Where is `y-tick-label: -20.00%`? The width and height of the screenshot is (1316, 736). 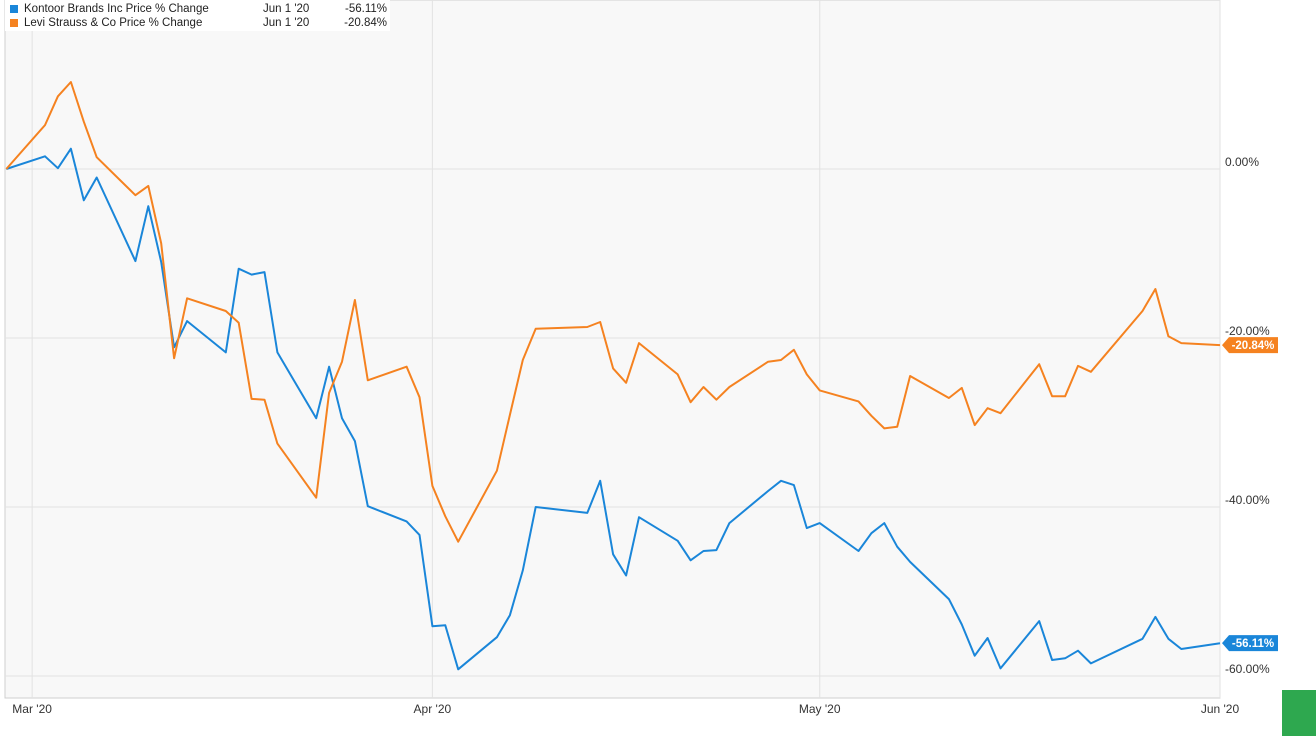
y-tick-label: -20.00% is located at coordinates (1247, 331).